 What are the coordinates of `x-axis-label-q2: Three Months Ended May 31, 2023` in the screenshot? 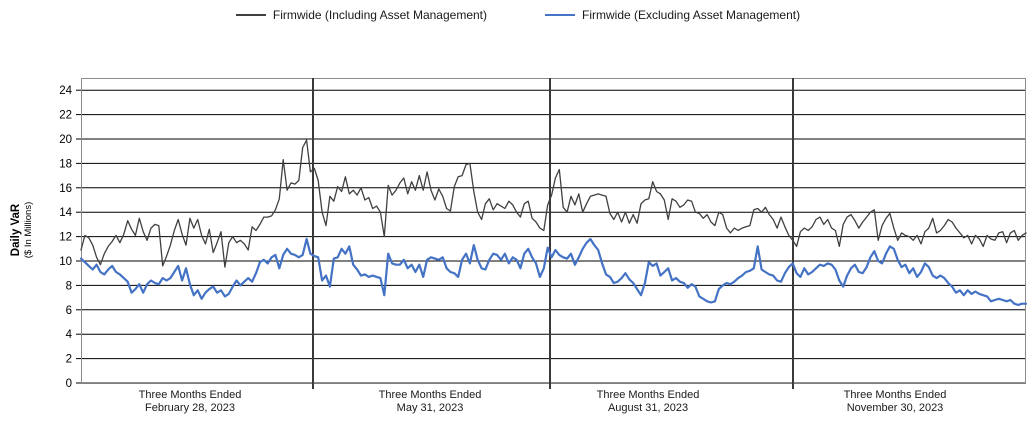 It's located at (430, 402).